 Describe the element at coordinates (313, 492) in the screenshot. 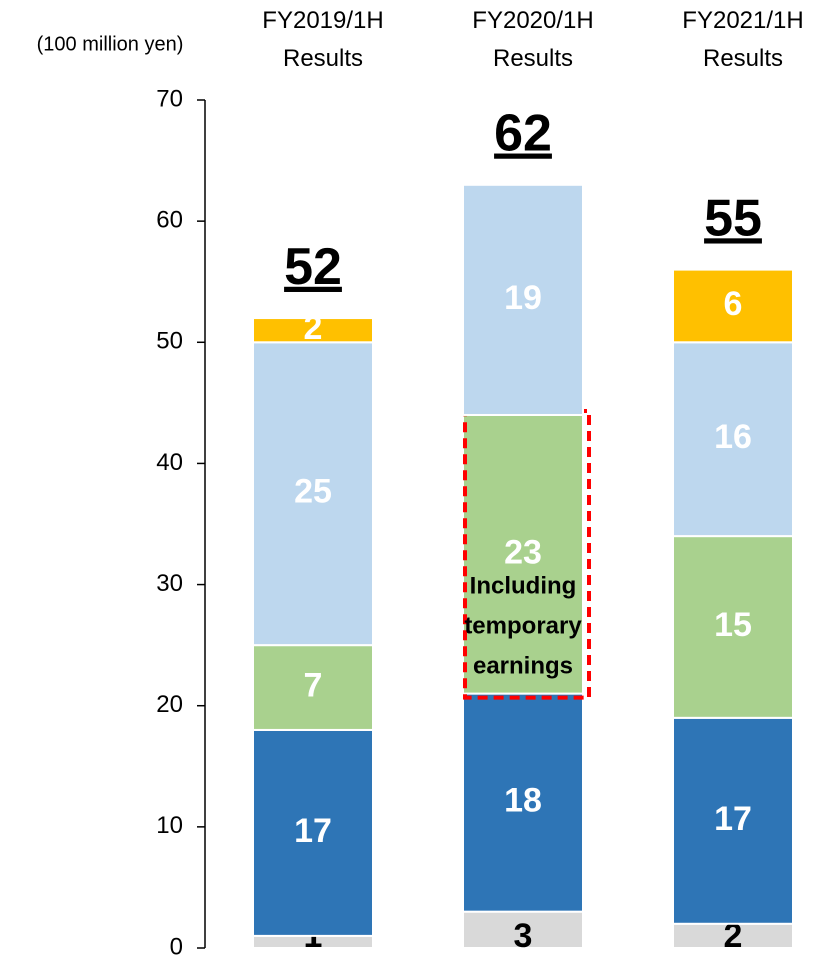

I see `data-label: 25` at that location.